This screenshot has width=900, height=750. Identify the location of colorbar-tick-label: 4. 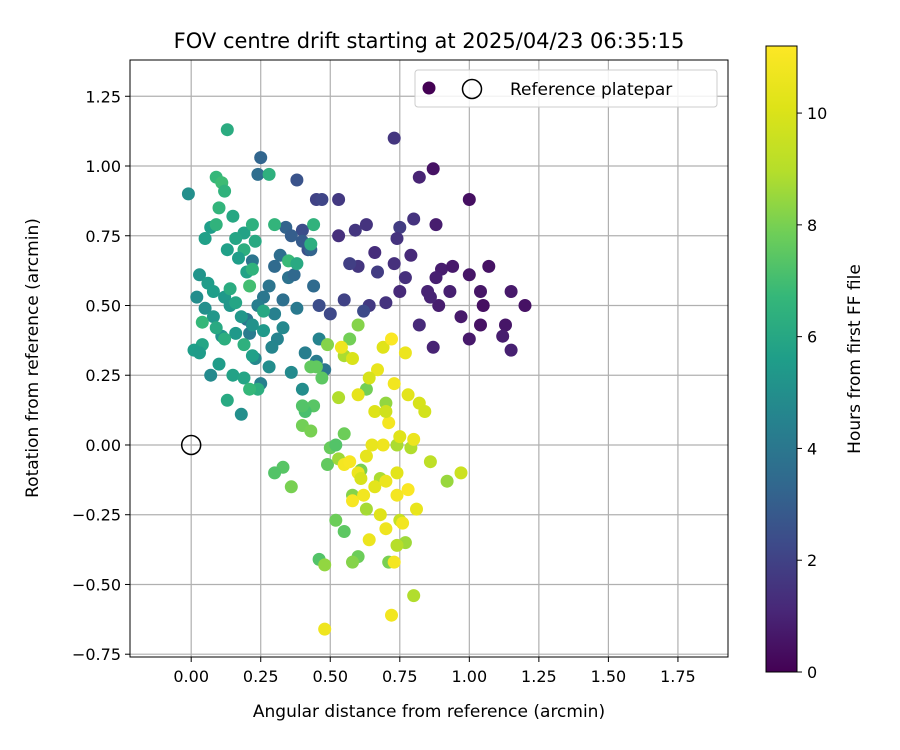
(812, 448).